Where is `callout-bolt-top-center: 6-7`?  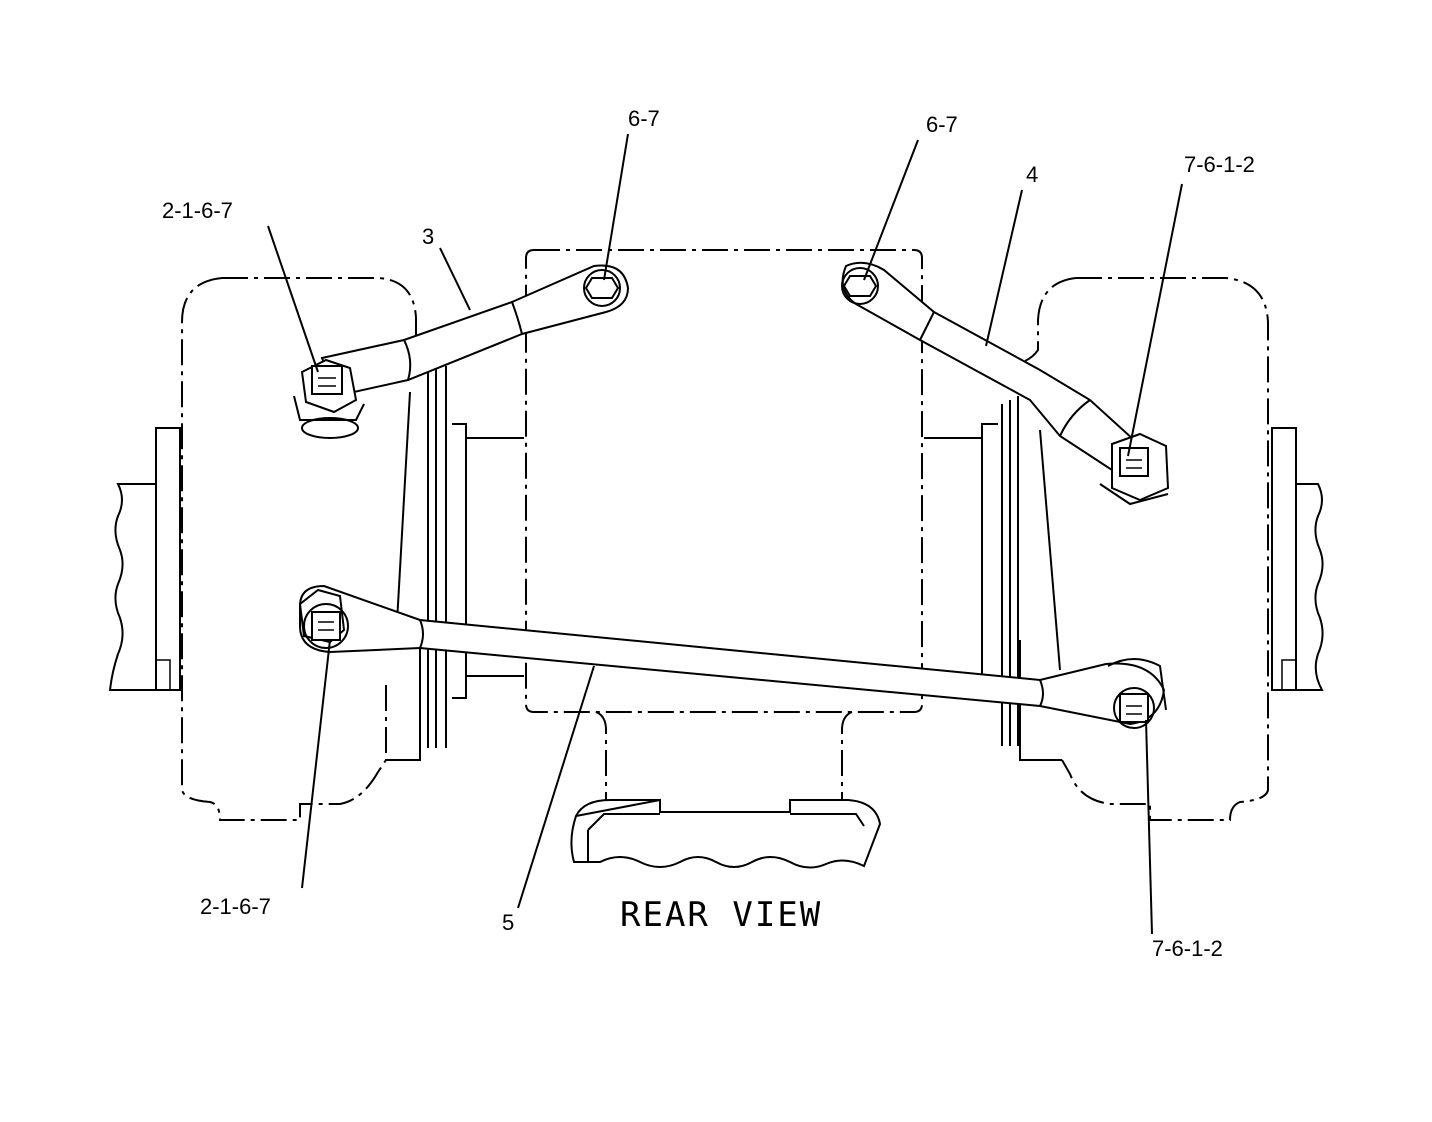 callout-bolt-top-center: 6-7 is located at coordinates (644, 118).